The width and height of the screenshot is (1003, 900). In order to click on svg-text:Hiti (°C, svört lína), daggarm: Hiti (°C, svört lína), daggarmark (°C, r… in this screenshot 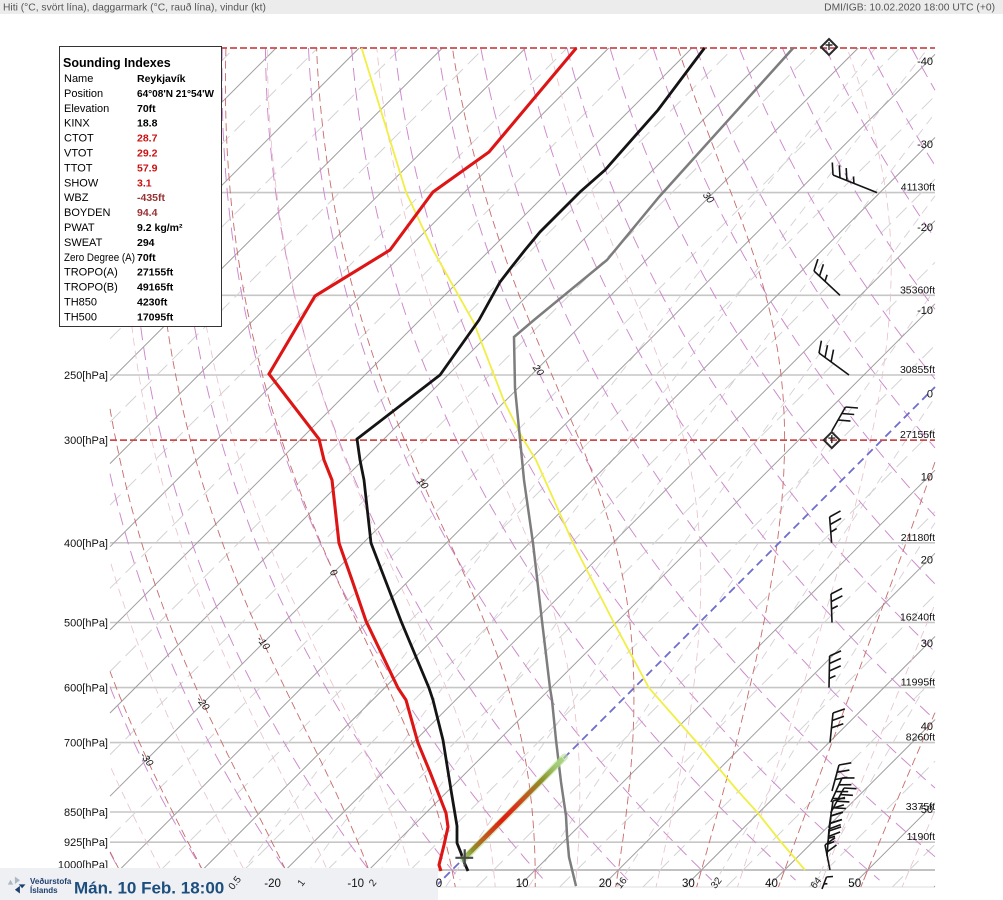, I will do `click(134, 8)`.